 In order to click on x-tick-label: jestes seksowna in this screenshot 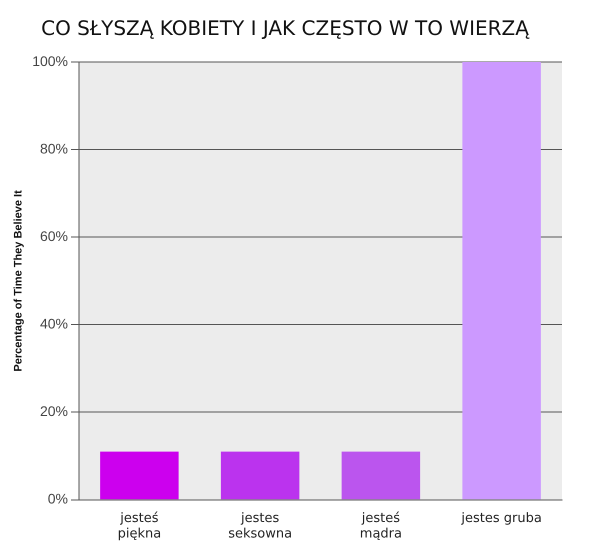, I will do `click(260, 526)`.